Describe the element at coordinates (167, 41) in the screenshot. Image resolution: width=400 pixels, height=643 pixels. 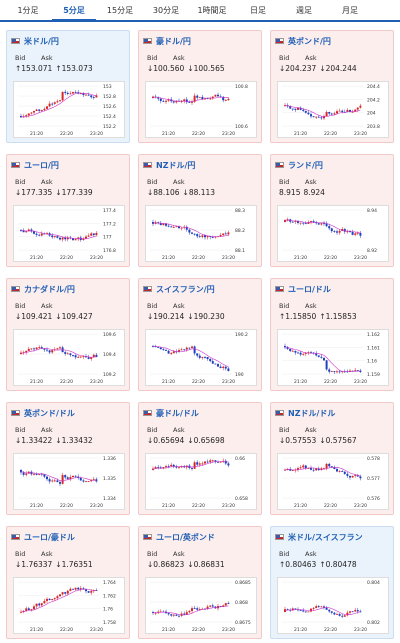
I see `card-title-link: 豪ドル/円` at that location.